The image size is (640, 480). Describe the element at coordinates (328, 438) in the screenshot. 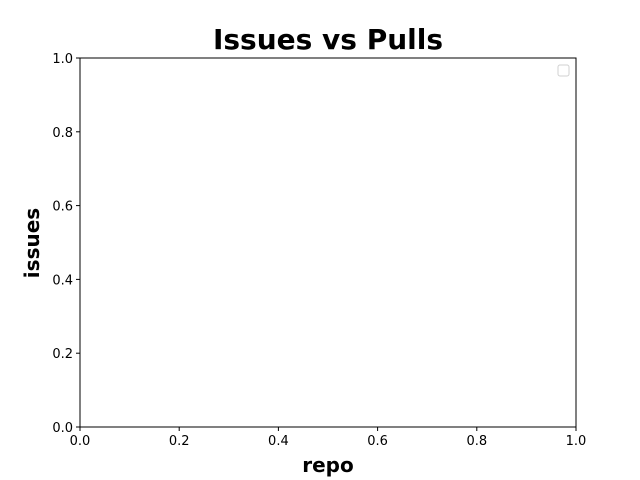

I see `x-axis-ticks: 0.0 0.2 0.4 0.6 0.8 1.0` at that location.